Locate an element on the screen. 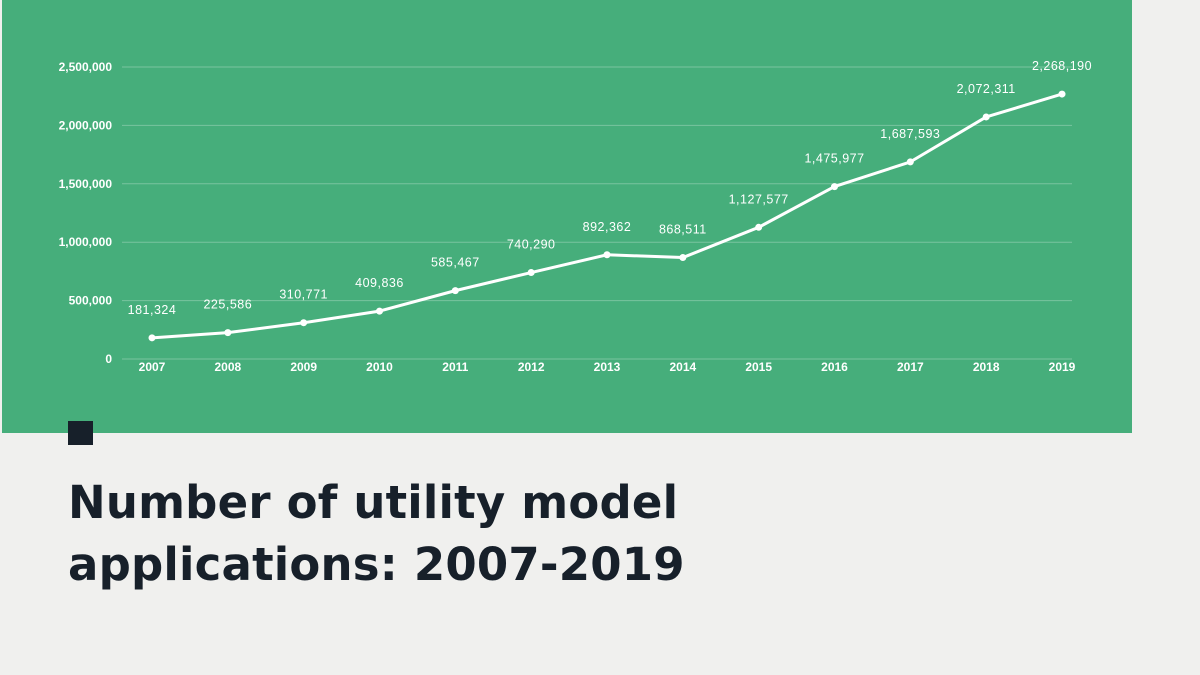  x-tick-label: 2007 is located at coordinates (152, 367).